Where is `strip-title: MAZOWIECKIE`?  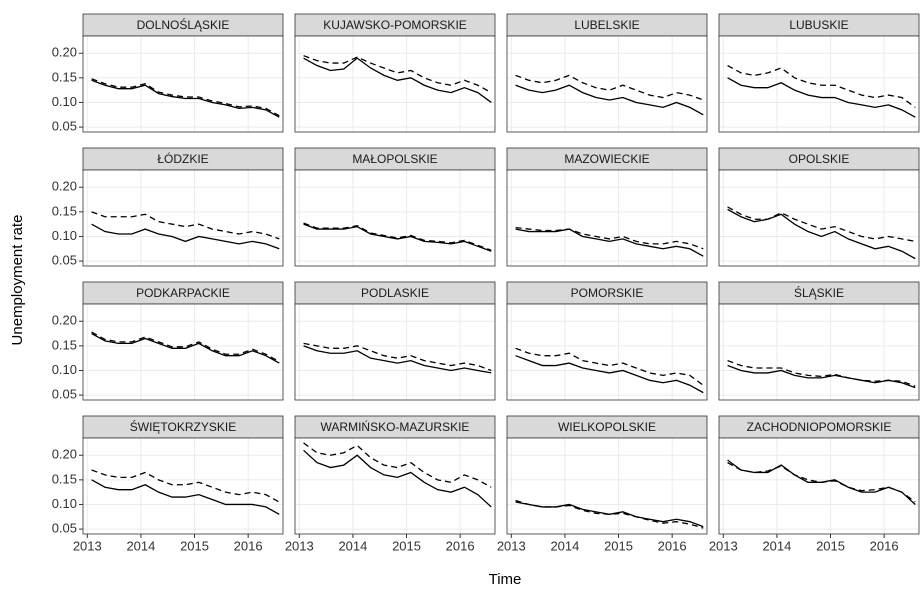
strip-title: MAZOWIECKIE is located at coordinates (606, 159).